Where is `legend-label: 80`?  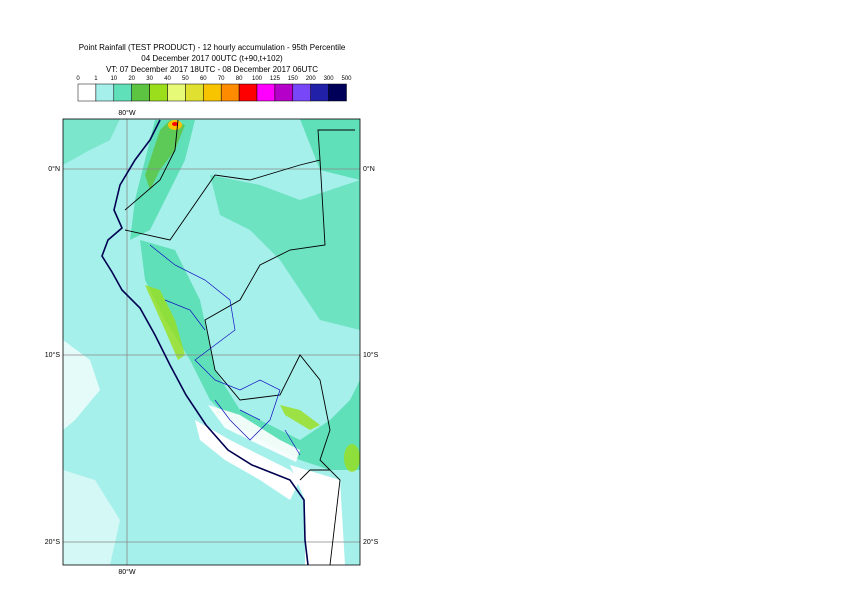 legend-label: 80 is located at coordinates (239, 79).